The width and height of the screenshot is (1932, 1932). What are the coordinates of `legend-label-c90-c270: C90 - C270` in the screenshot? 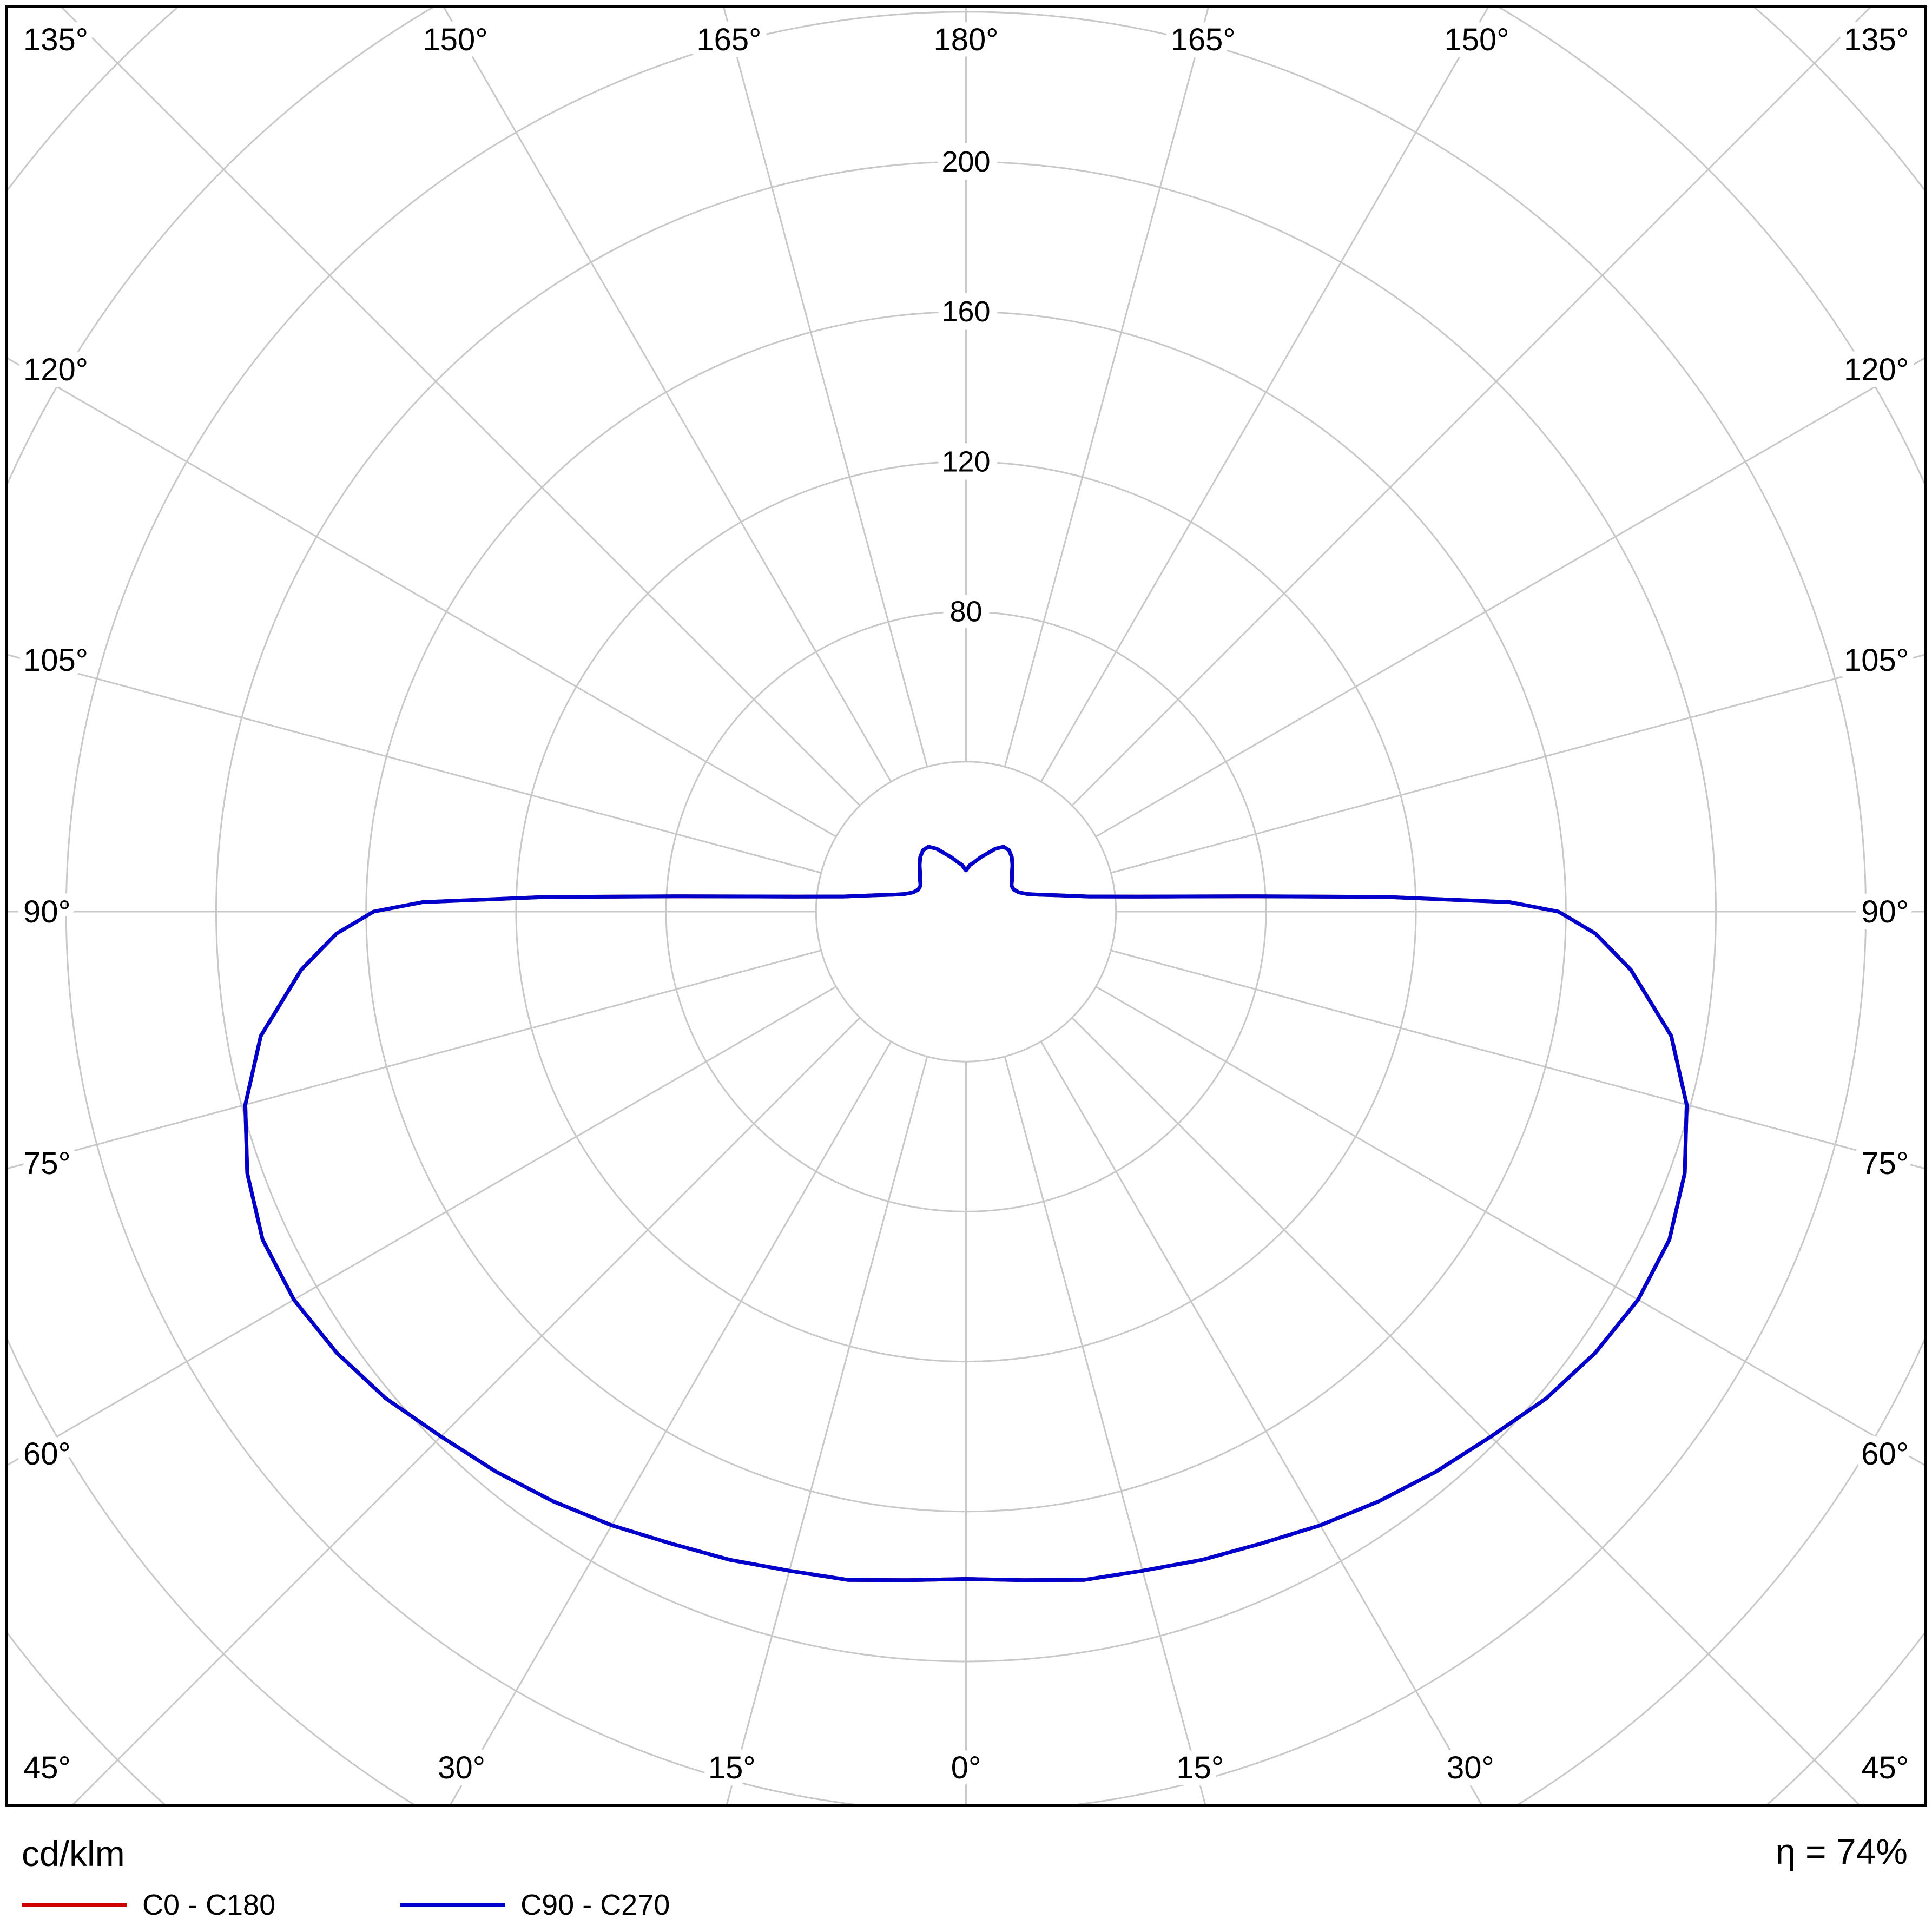 It's located at (595, 1905).